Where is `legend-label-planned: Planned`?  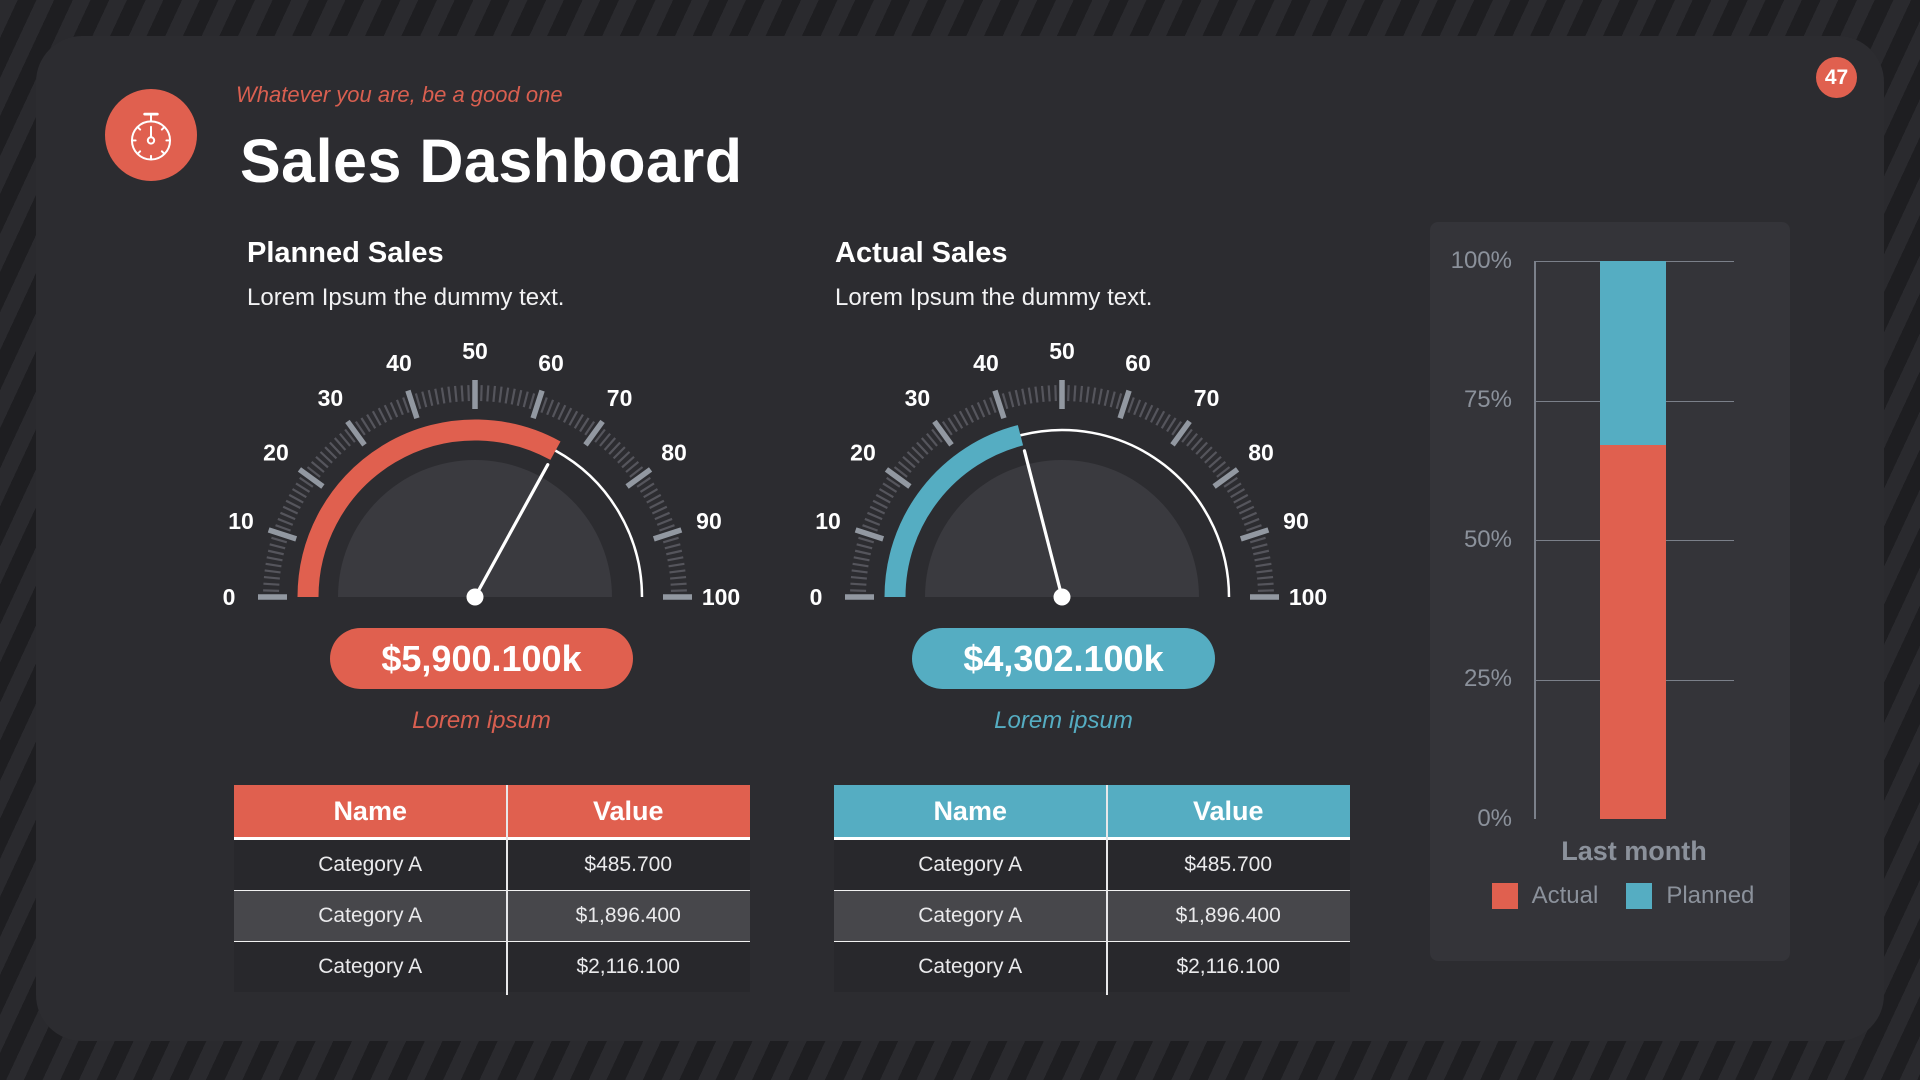
legend-label-planned: Planned is located at coordinates (1710, 895).